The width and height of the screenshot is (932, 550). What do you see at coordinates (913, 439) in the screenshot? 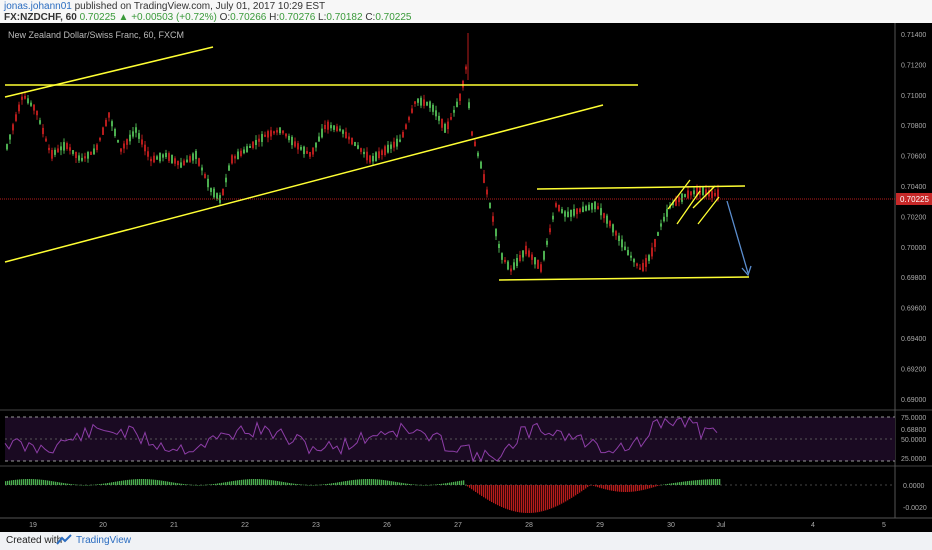
I see `rsi-scale: 75.0000 50.0000 25.0000` at bounding box center [913, 439].